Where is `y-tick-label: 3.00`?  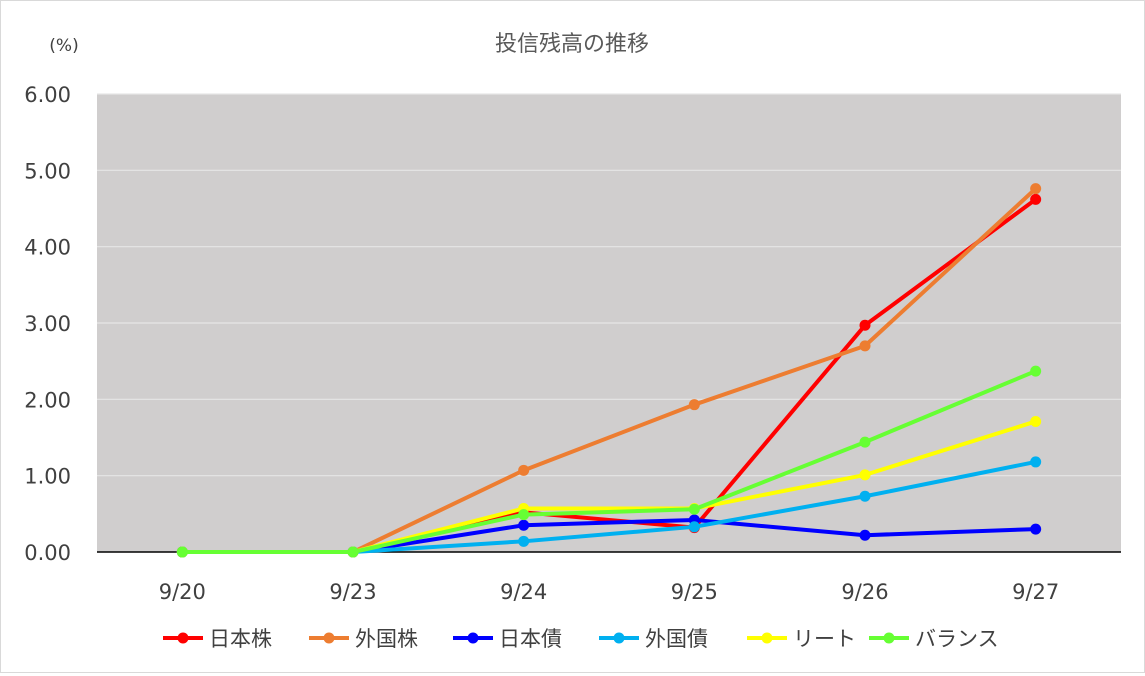 y-tick-label: 3.00 is located at coordinates (47, 324).